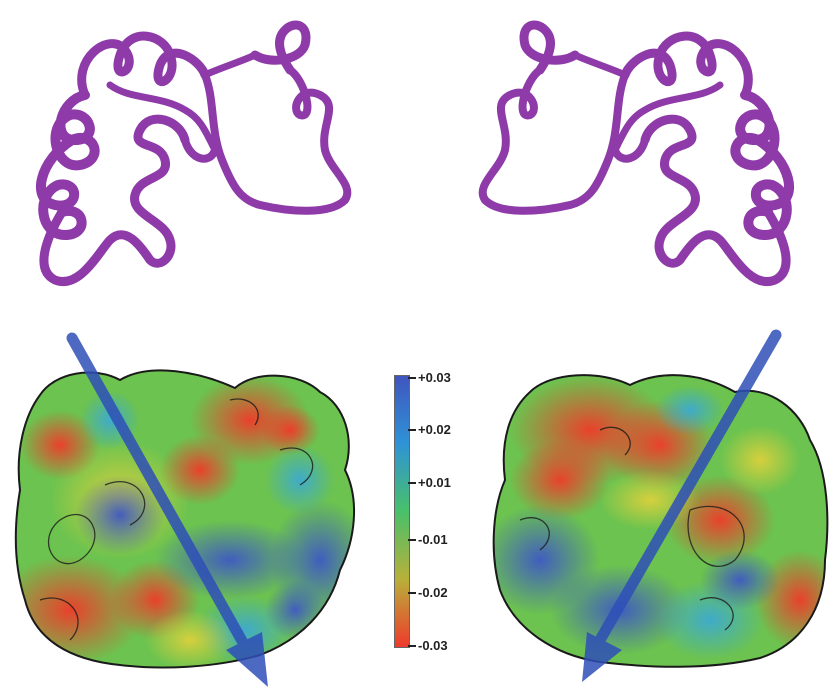 Image resolution: width=830 pixels, height=687 pixels. What do you see at coordinates (433, 592) in the screenshot?
I see `colorbar-tick-label: -0.02` at bounding box center [433, 592].